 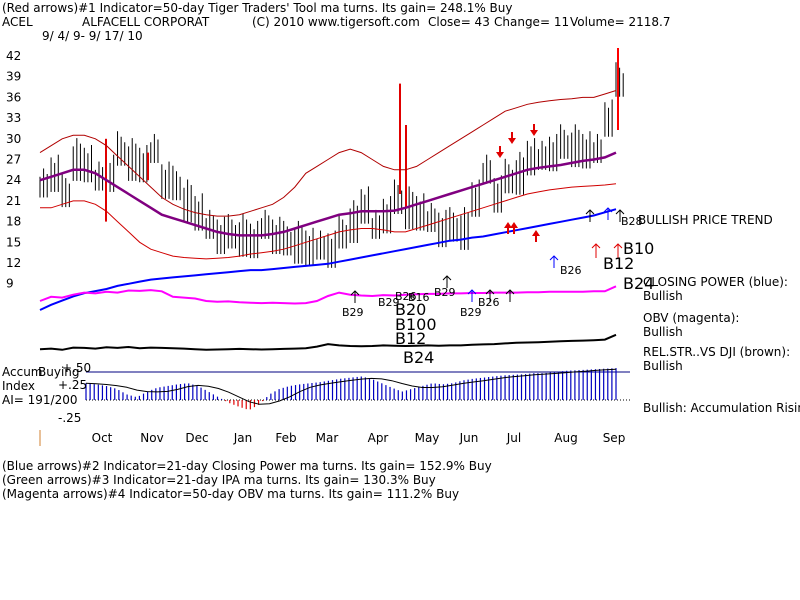 What do you see at coordinates (13, 201) in the screenshot?
I see `y-tick-label: 21` at bounding box center [13, 201].